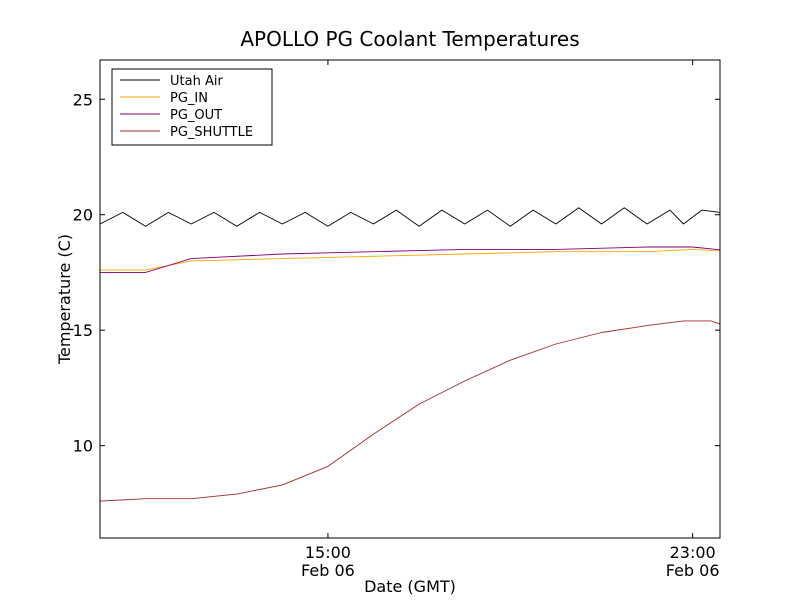  Describe the element at coordinates (410, 586) in the screenshot. I see `x-axis-label: Date (GMT)` at that location.